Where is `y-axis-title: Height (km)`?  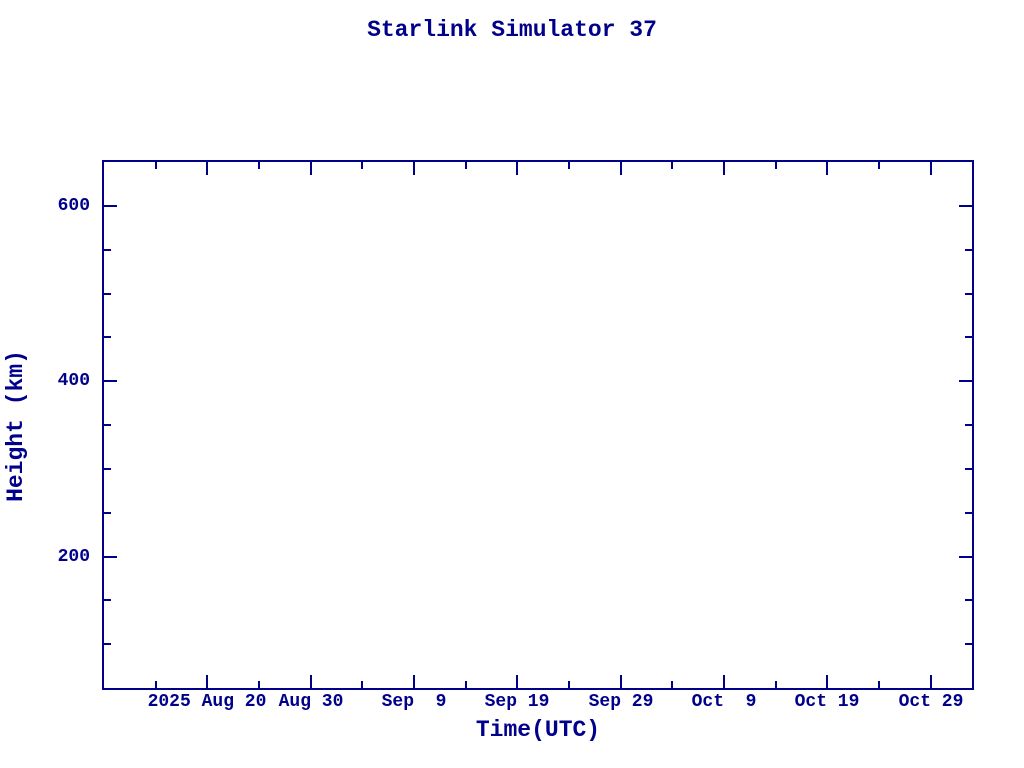 y-axis-title: Height (km) is located at coordinates (16, 426).